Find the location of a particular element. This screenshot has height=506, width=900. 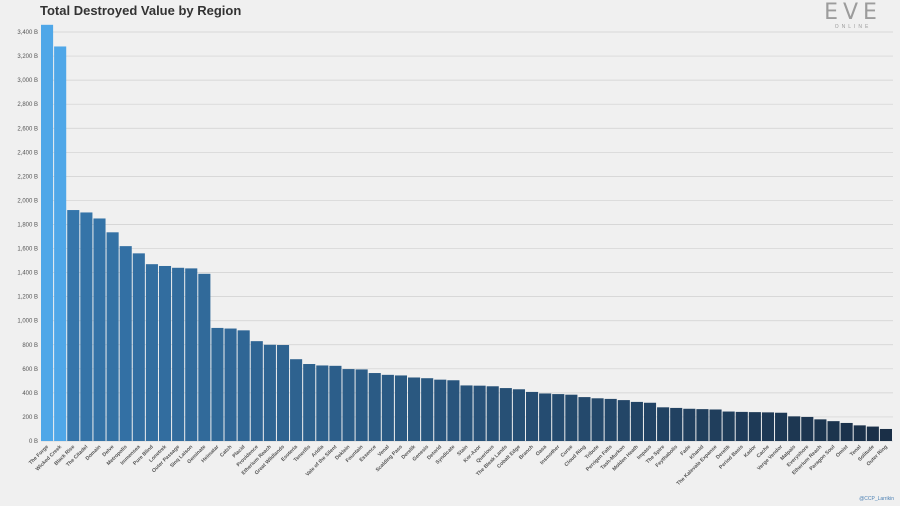

y-tick-label: 800 B is located at coordinates (30, 346).